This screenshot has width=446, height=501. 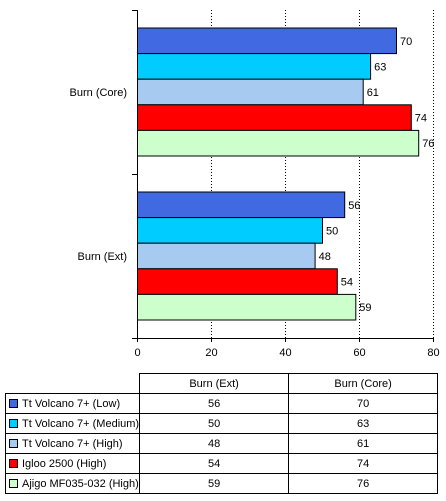 I want to click on table-cell: 56, so click(x=214, y=403).